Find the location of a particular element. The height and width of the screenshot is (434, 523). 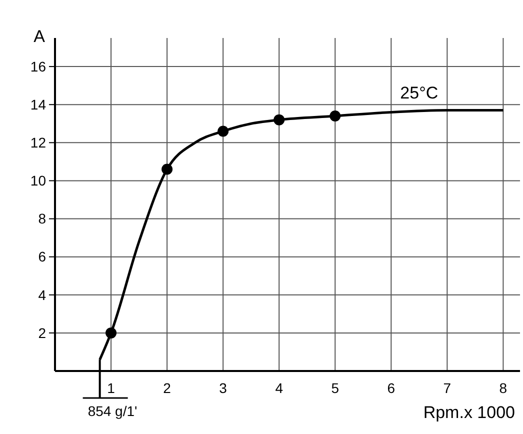

x-tick-label: 1 is located at coordinates (111, 388).